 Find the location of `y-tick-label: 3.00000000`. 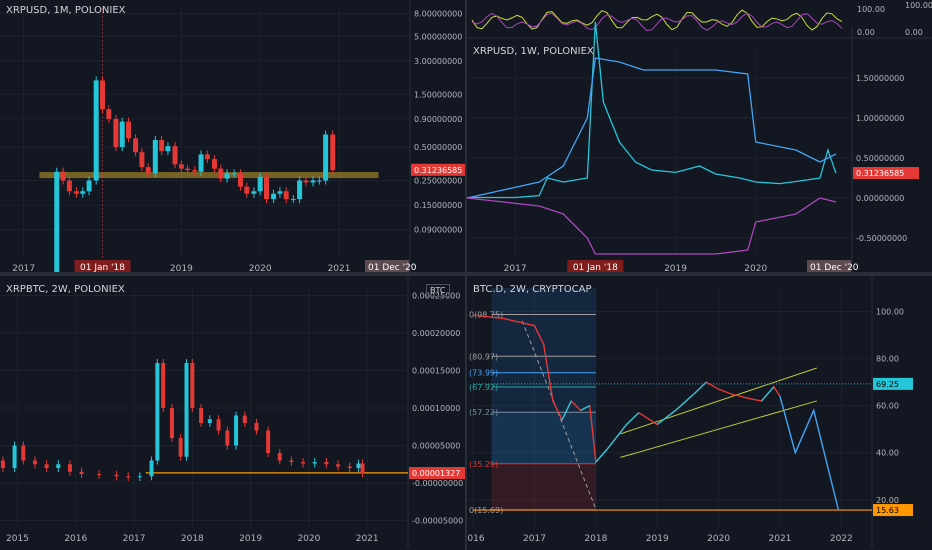

y-tick-label: 3.00000000 is located at coordinates (438, 61).